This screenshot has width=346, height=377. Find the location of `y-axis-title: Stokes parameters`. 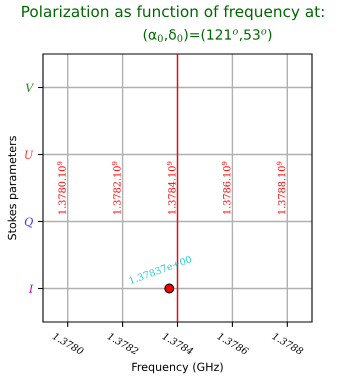

y-axis-title: Stokes parameters is located at coordinates (13, 188).